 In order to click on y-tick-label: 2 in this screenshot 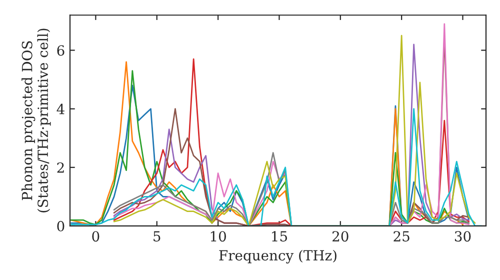, I will do `click(60, 167)`.